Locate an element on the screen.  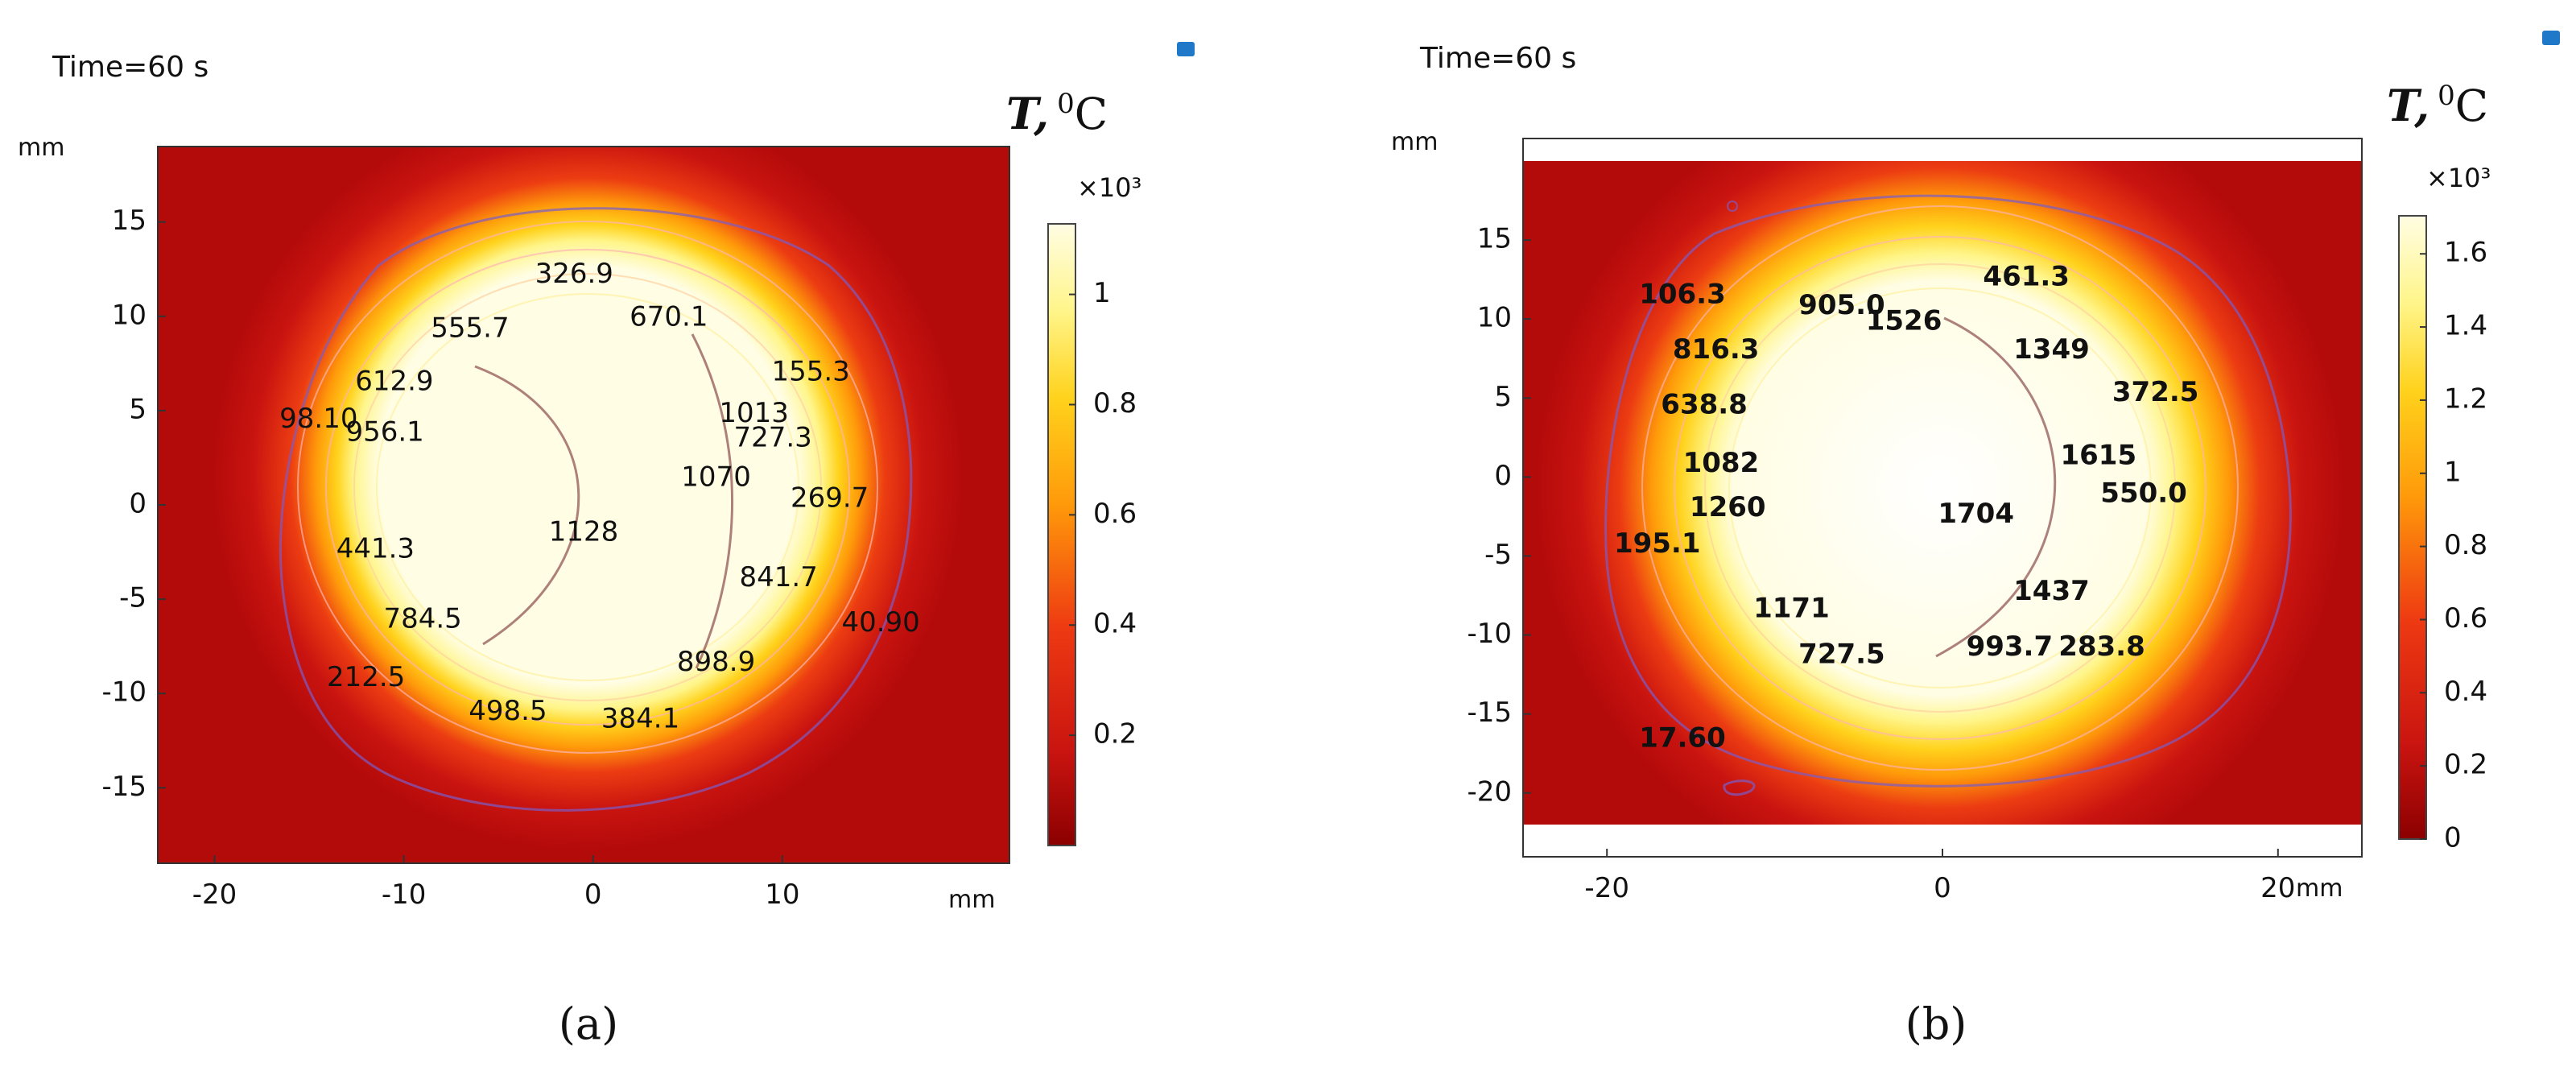
panel-b-x-tick-label: 20 is located at coordinates (2277, 888).